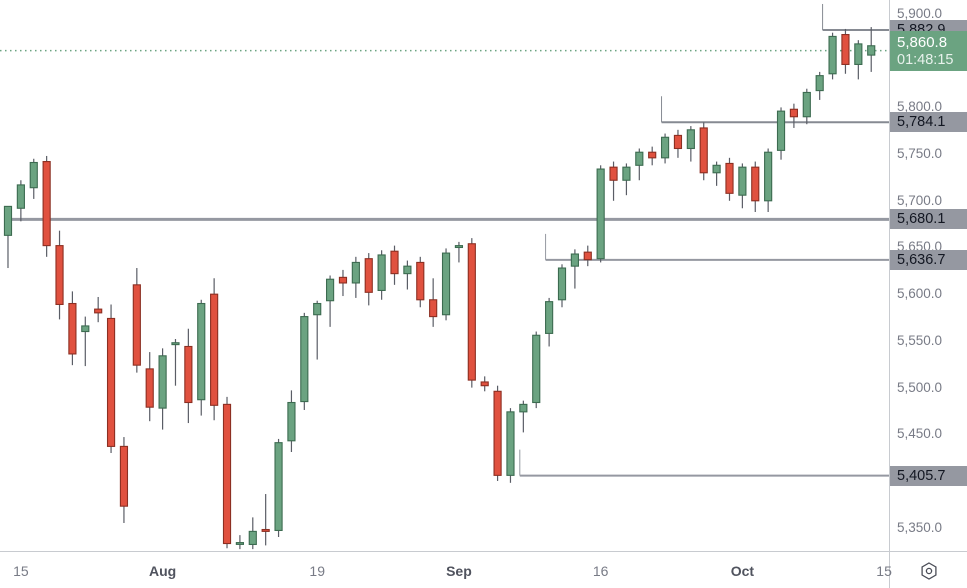 The width and height of the screenshot is (967, 588). Describe the element at coordinates (742, 571) in the screenshot. I see `time-axis-tick: Oct` at that location.